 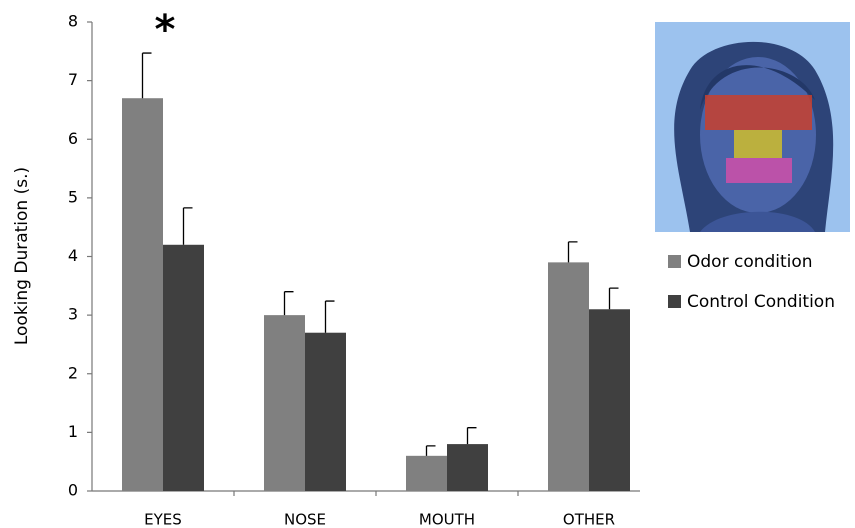 What do you see at coordinates (73, 431) in the screenshot?
I see `y-tick-label: 1` at bounding box center [73, 431].